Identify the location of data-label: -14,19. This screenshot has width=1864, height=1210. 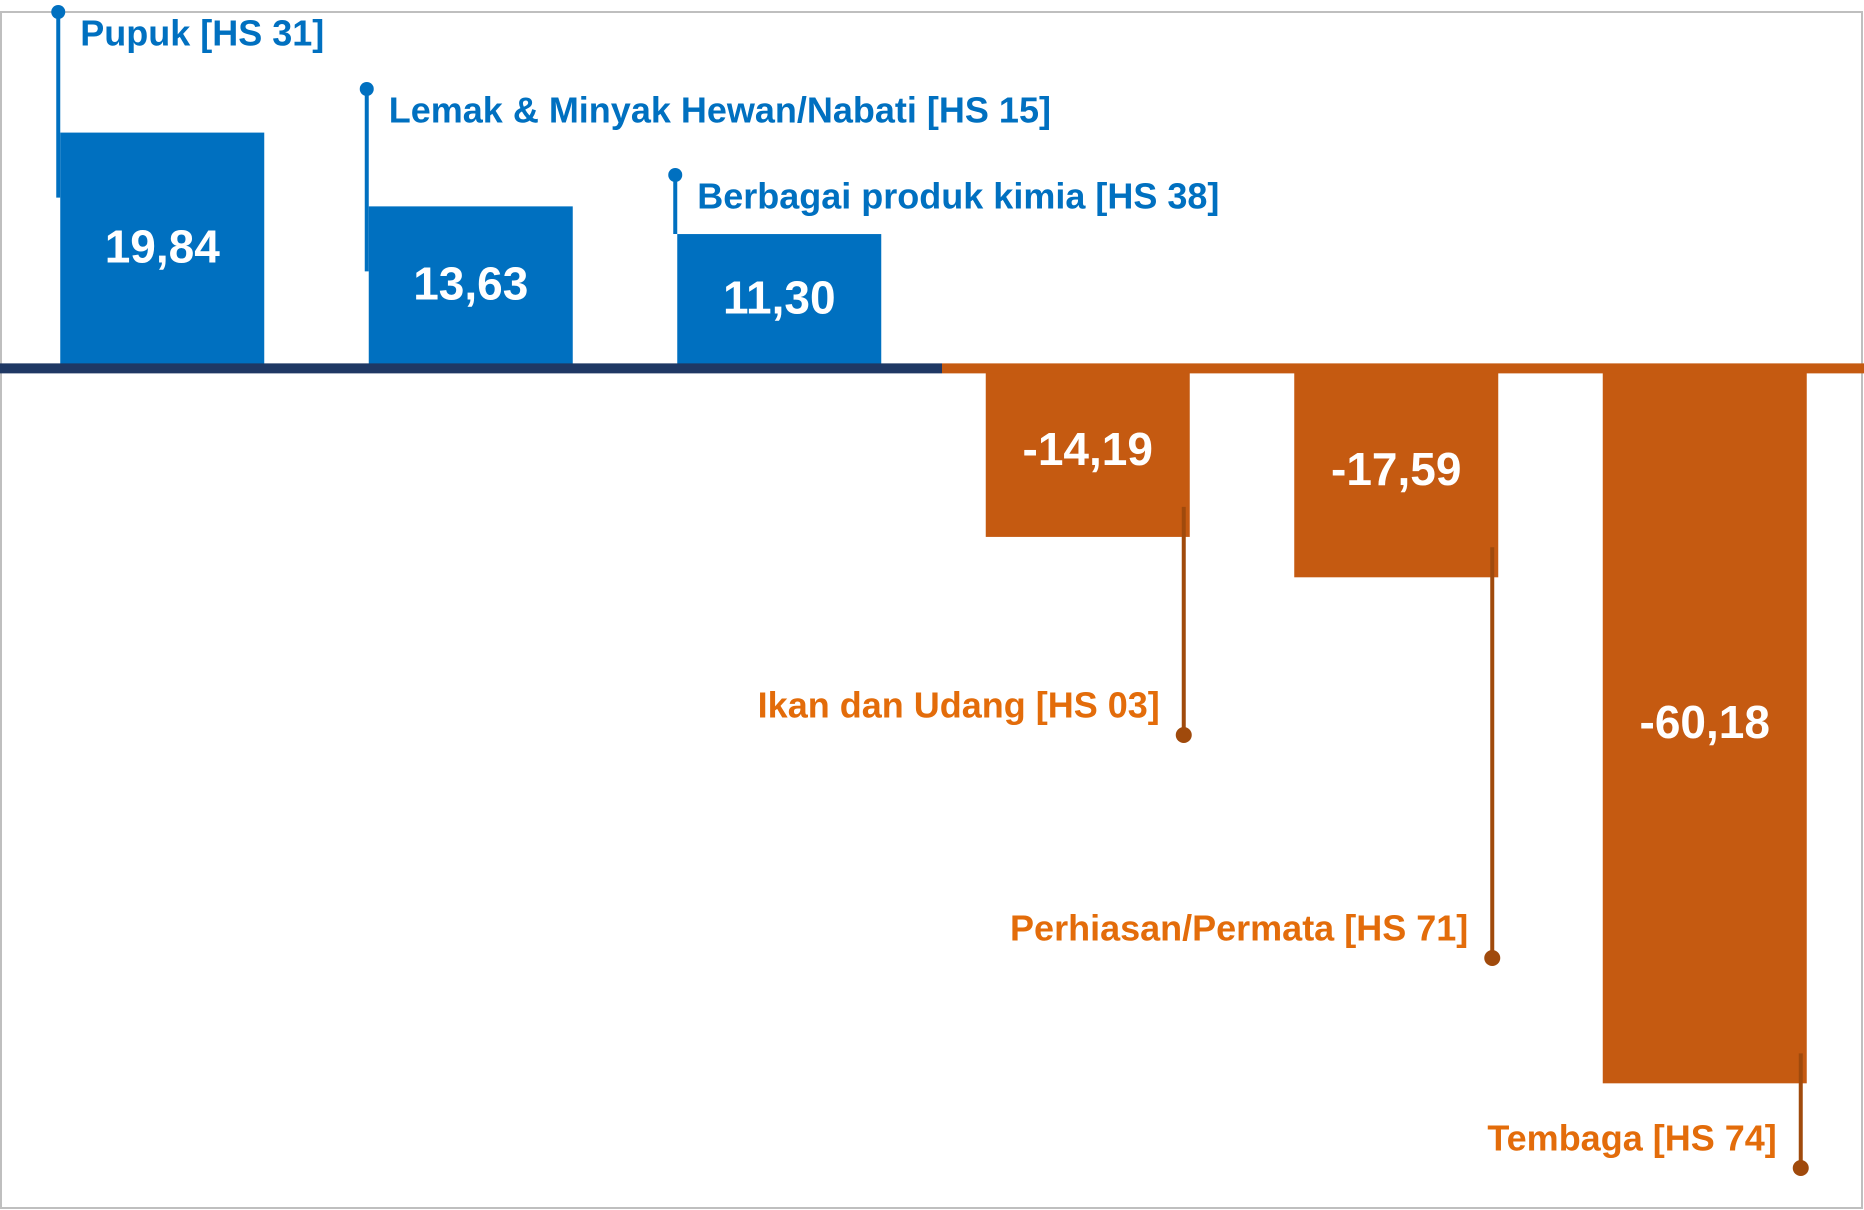
(1088, 449).